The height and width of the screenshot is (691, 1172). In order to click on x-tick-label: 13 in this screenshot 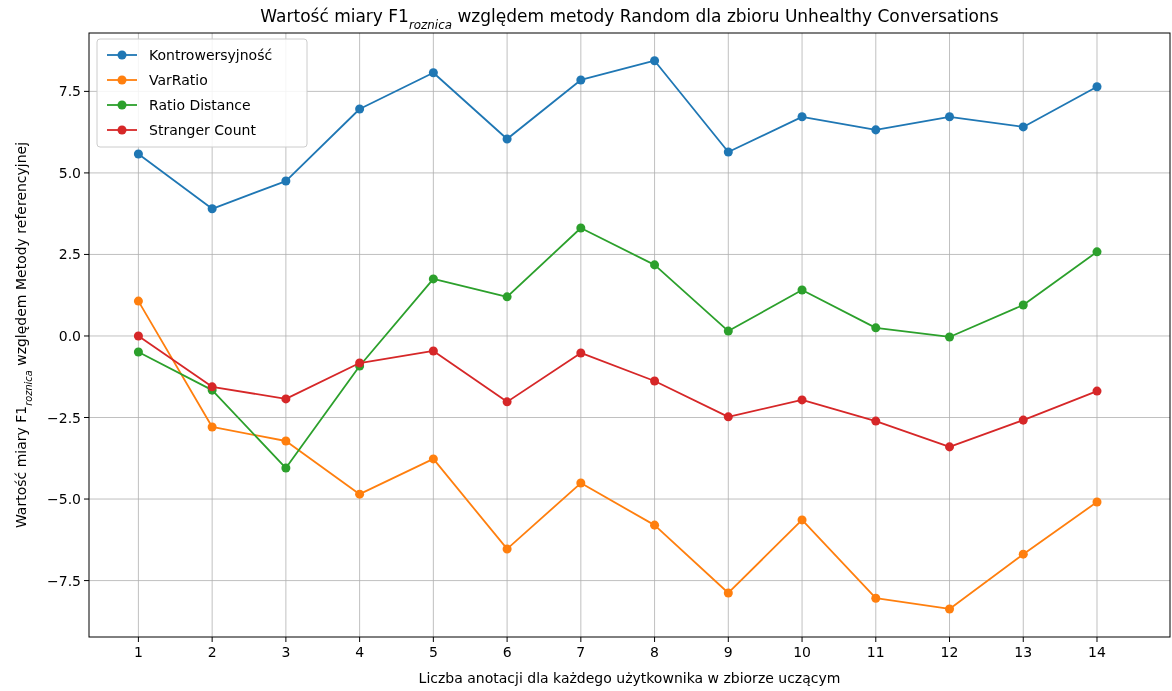, I will do `click(1023, 652)`.